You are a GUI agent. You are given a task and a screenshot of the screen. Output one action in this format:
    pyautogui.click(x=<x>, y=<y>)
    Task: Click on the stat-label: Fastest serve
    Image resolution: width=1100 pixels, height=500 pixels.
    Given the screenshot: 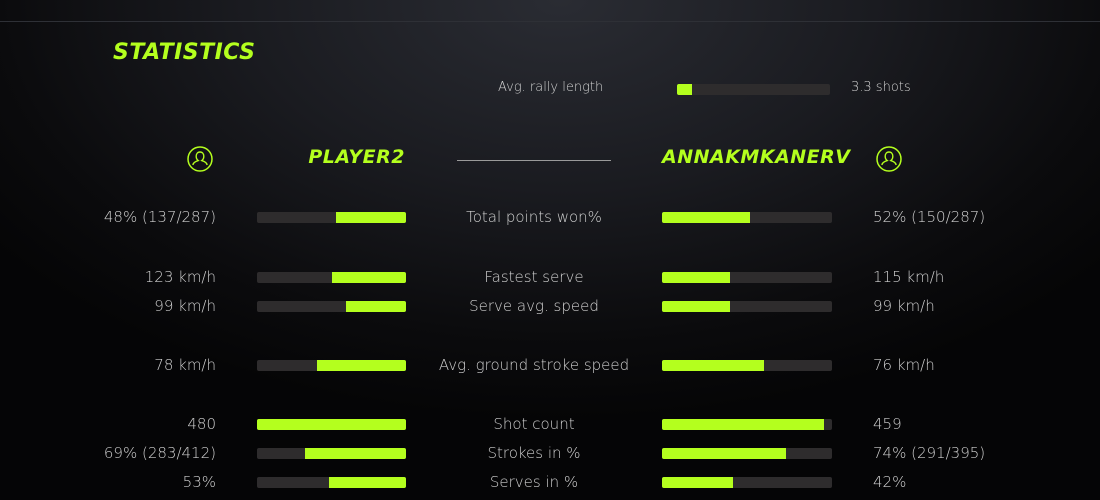 What is the action you would take?
    pyautogui.click(x=534, y=277)
    